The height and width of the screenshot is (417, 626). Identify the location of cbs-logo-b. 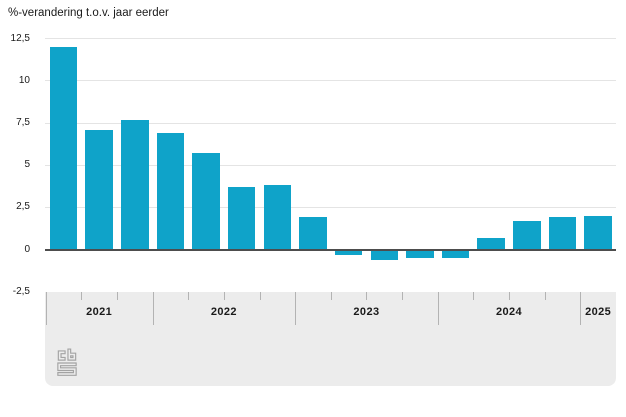
(72, 354).